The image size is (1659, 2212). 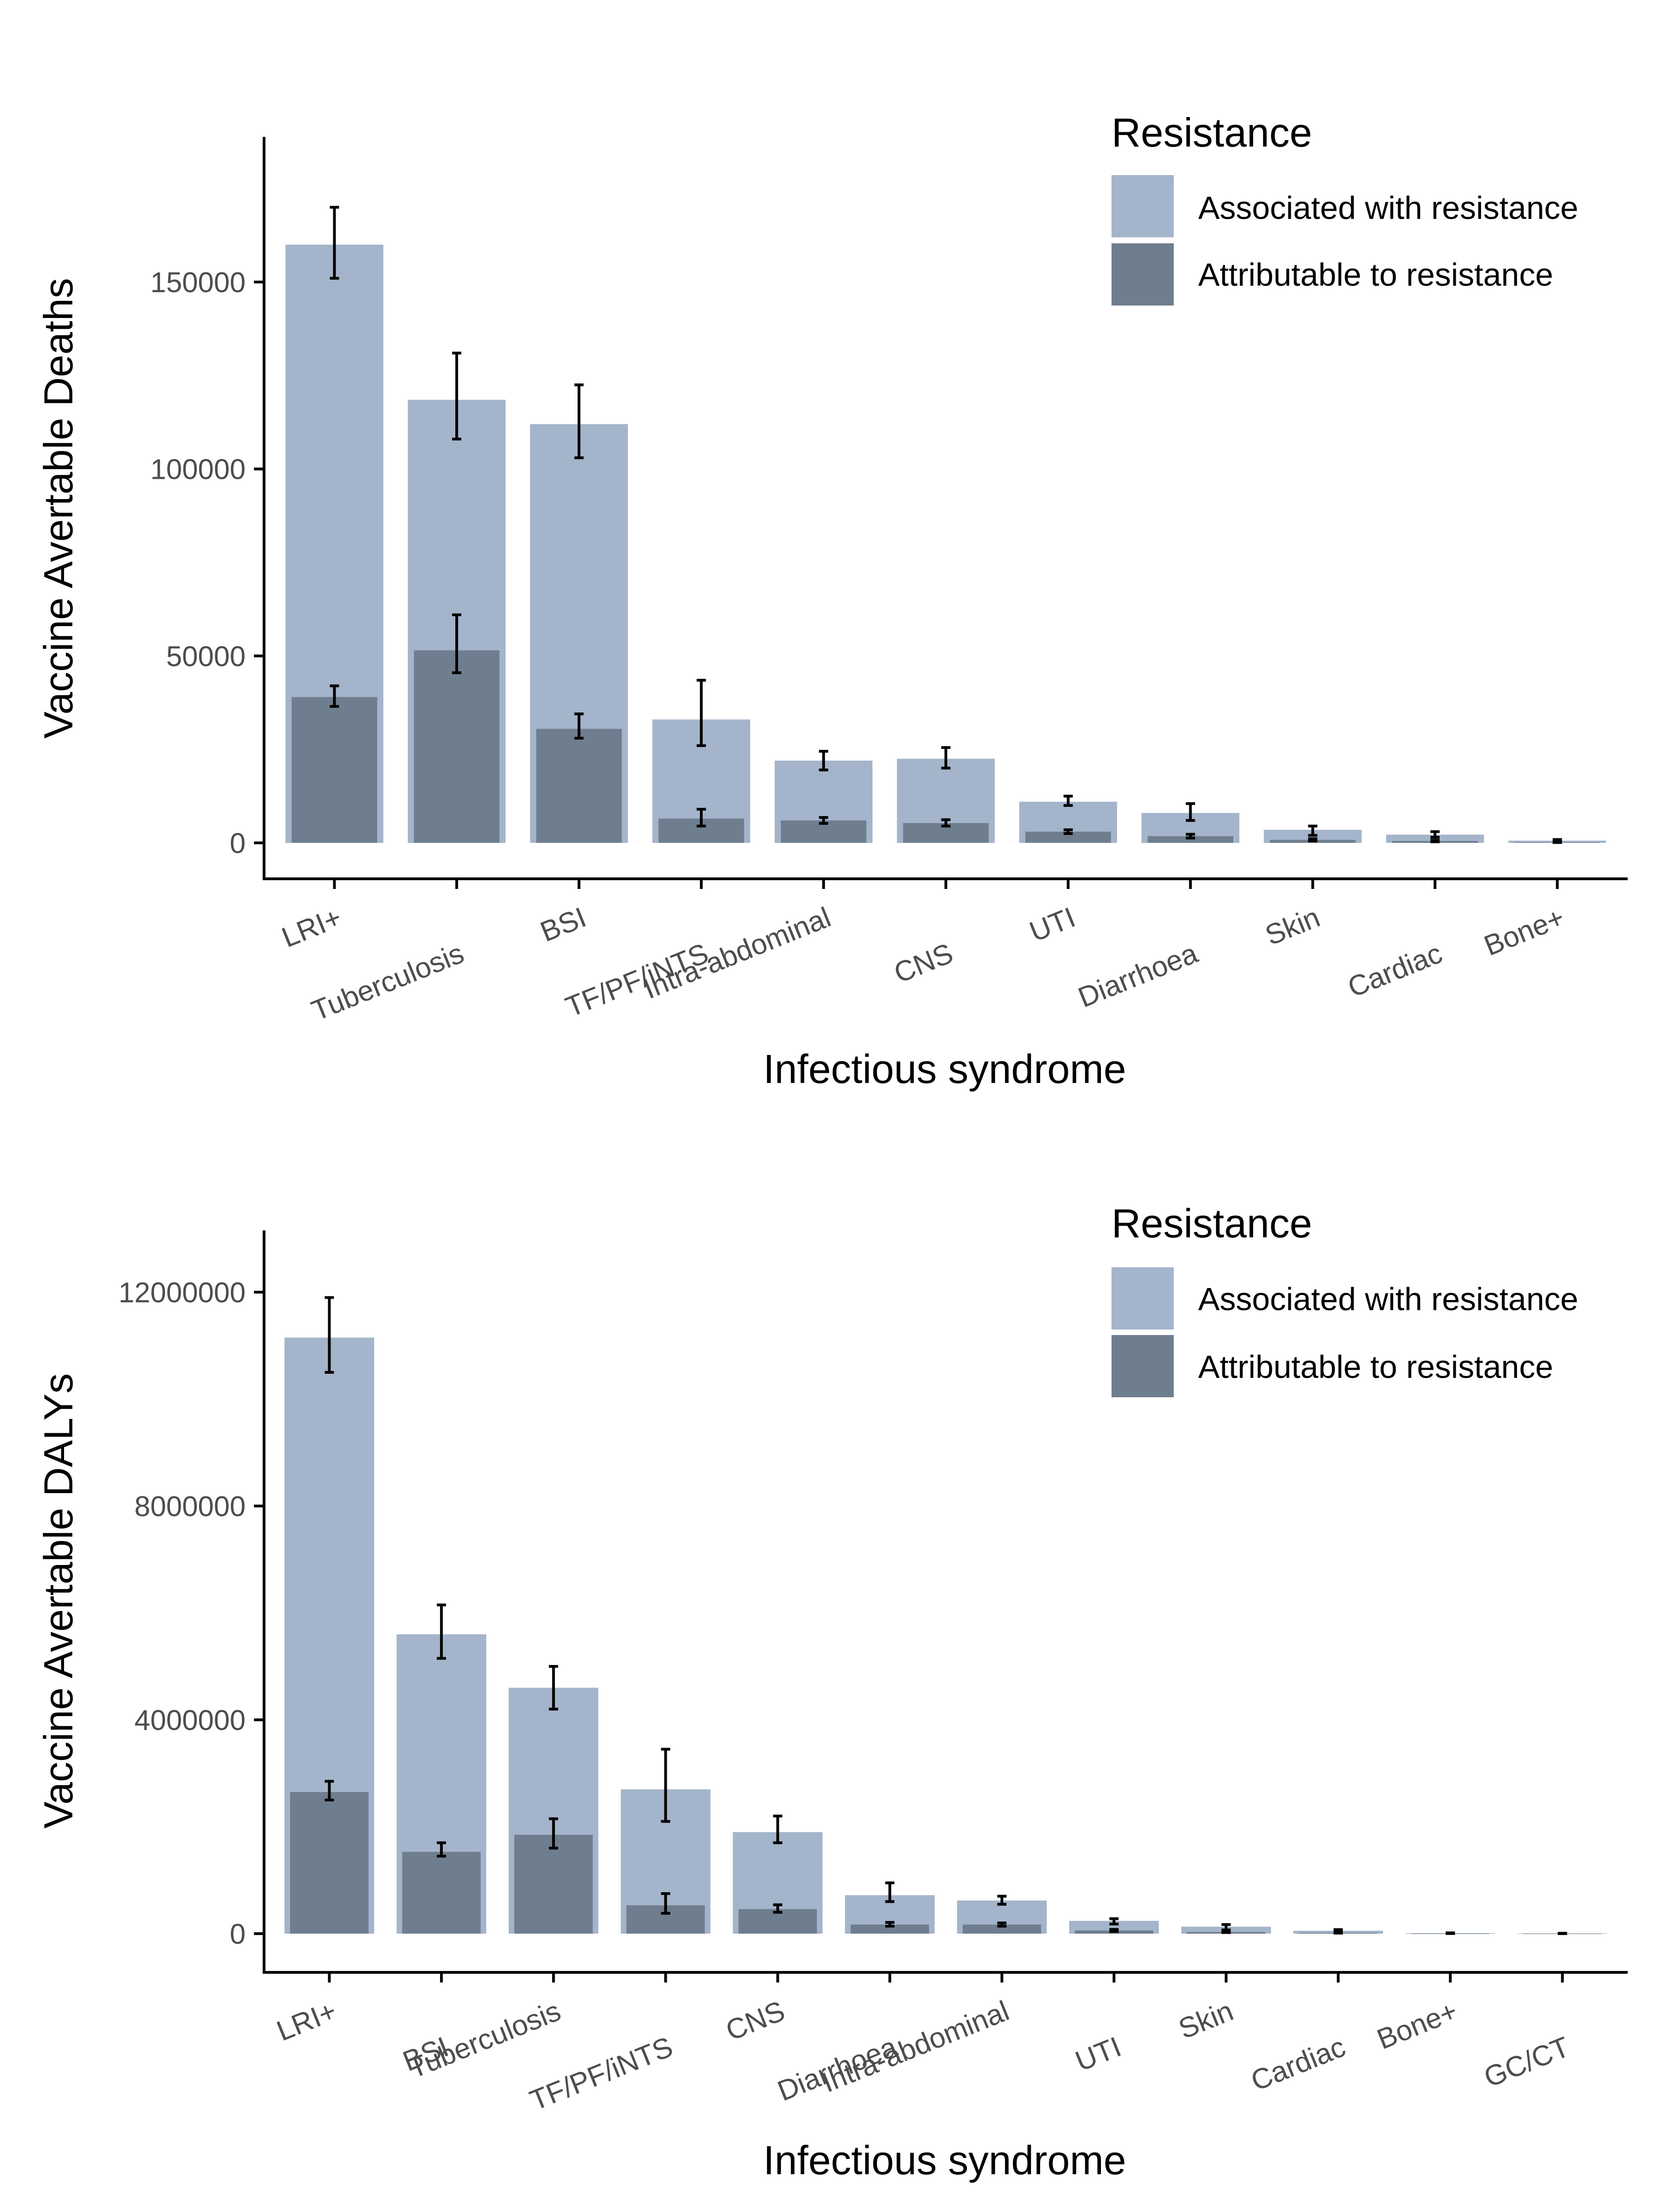 I want to click on dalys-legend-swatch-attributable, so click(x=1143, y=1366).